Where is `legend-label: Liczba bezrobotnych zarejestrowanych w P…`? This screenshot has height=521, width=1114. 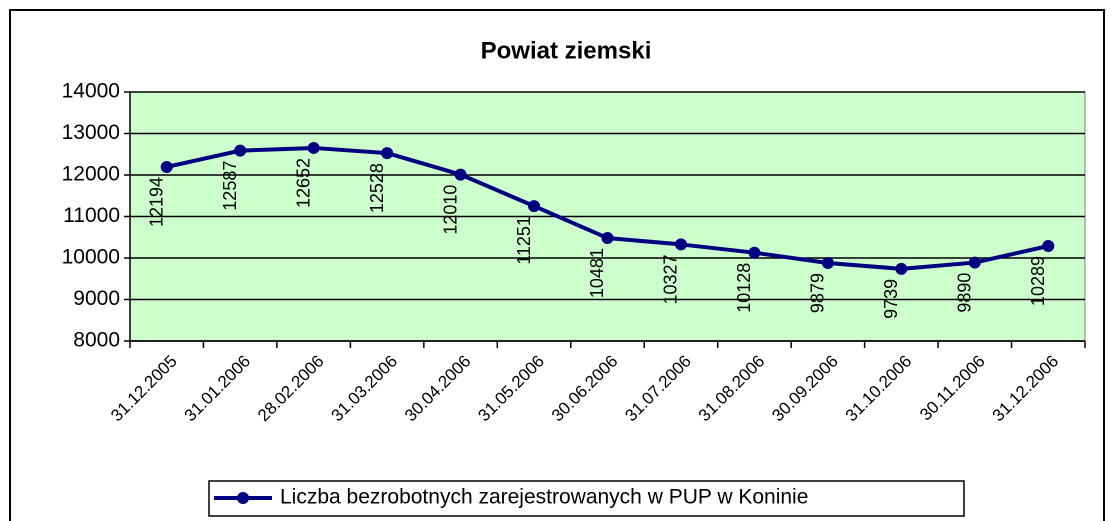 legend-label: Liczba bezrobotnych zarejestrowanych w P… is located at coordinates (544, 497).